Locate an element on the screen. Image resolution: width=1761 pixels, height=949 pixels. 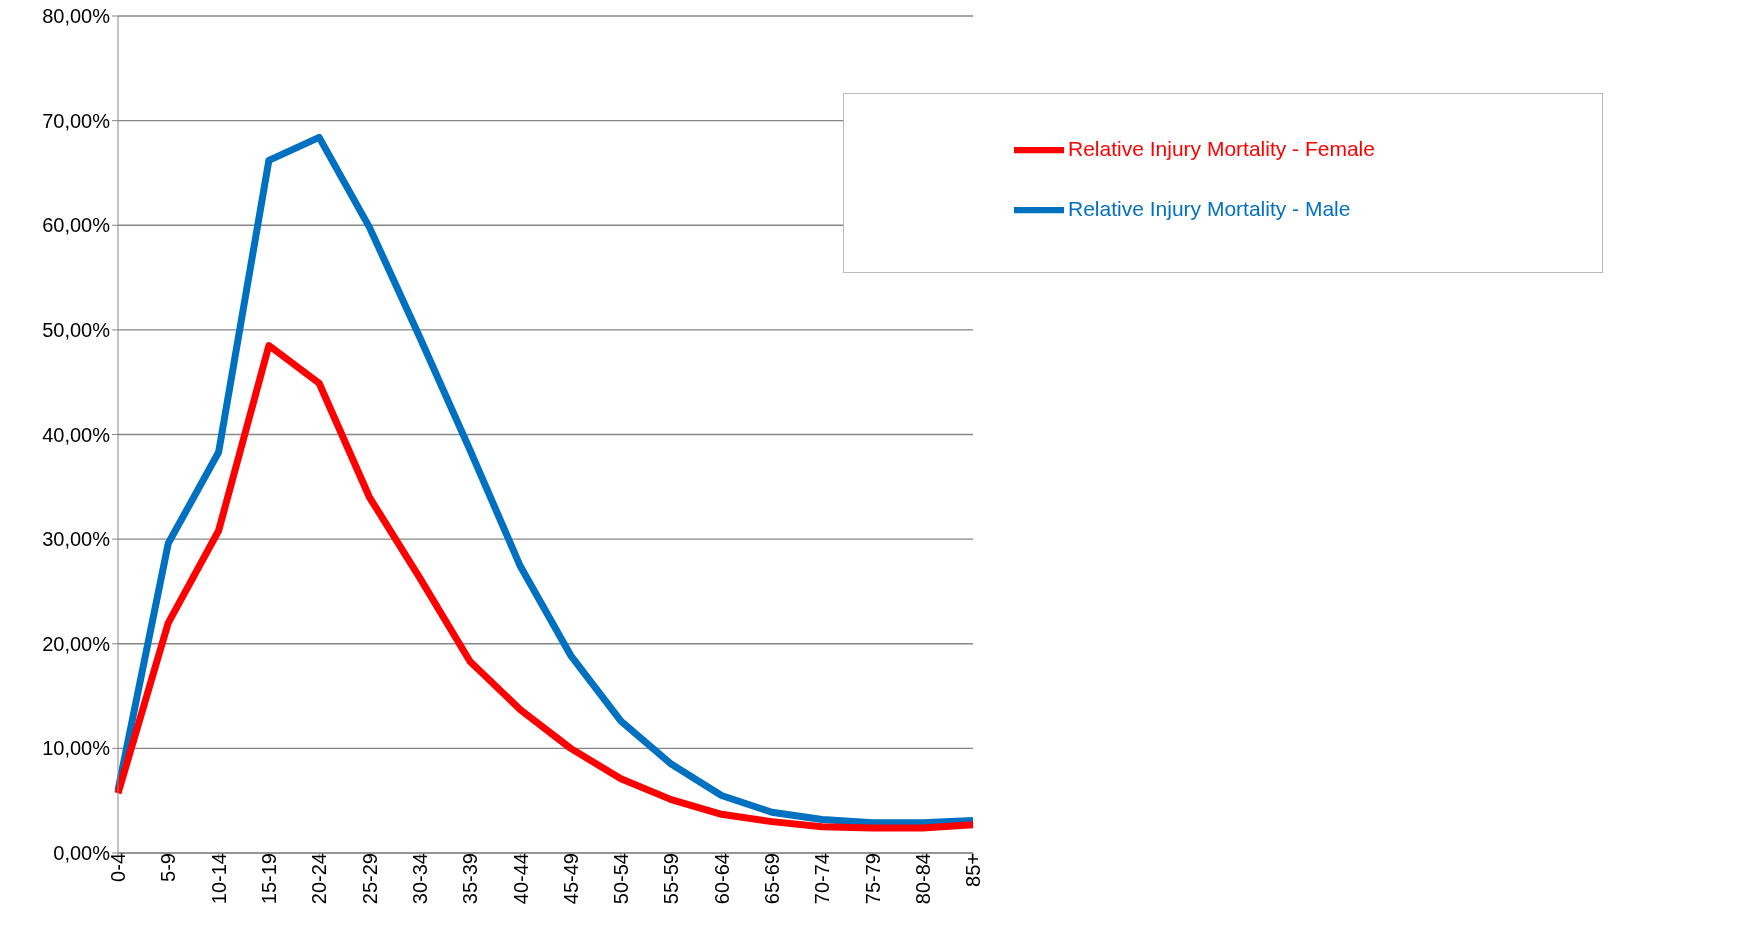
y-tick-label: 50,00% is located at coordinates (76, 329).